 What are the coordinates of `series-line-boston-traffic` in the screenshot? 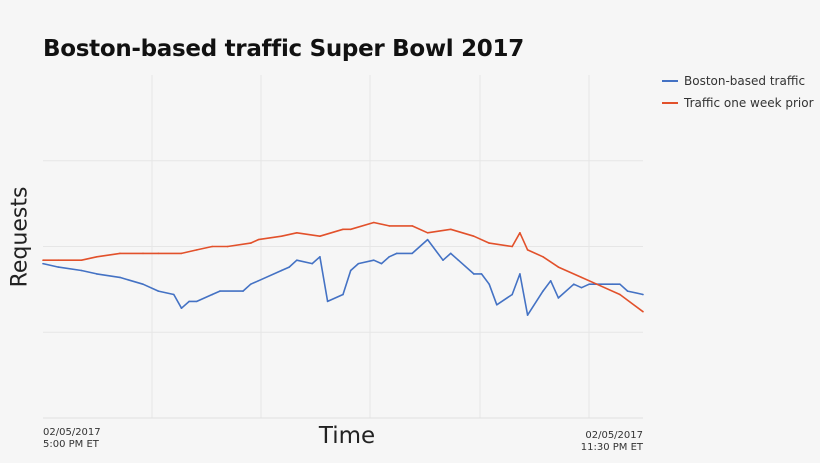 It's located at (343, 277).